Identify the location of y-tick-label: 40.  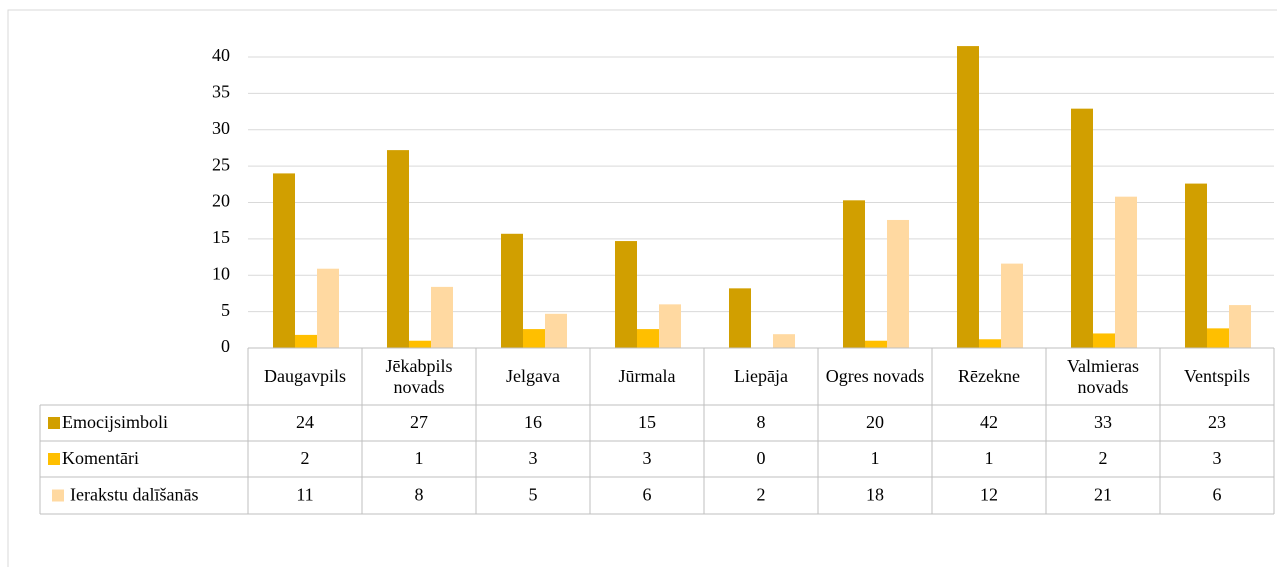
(221, 55).